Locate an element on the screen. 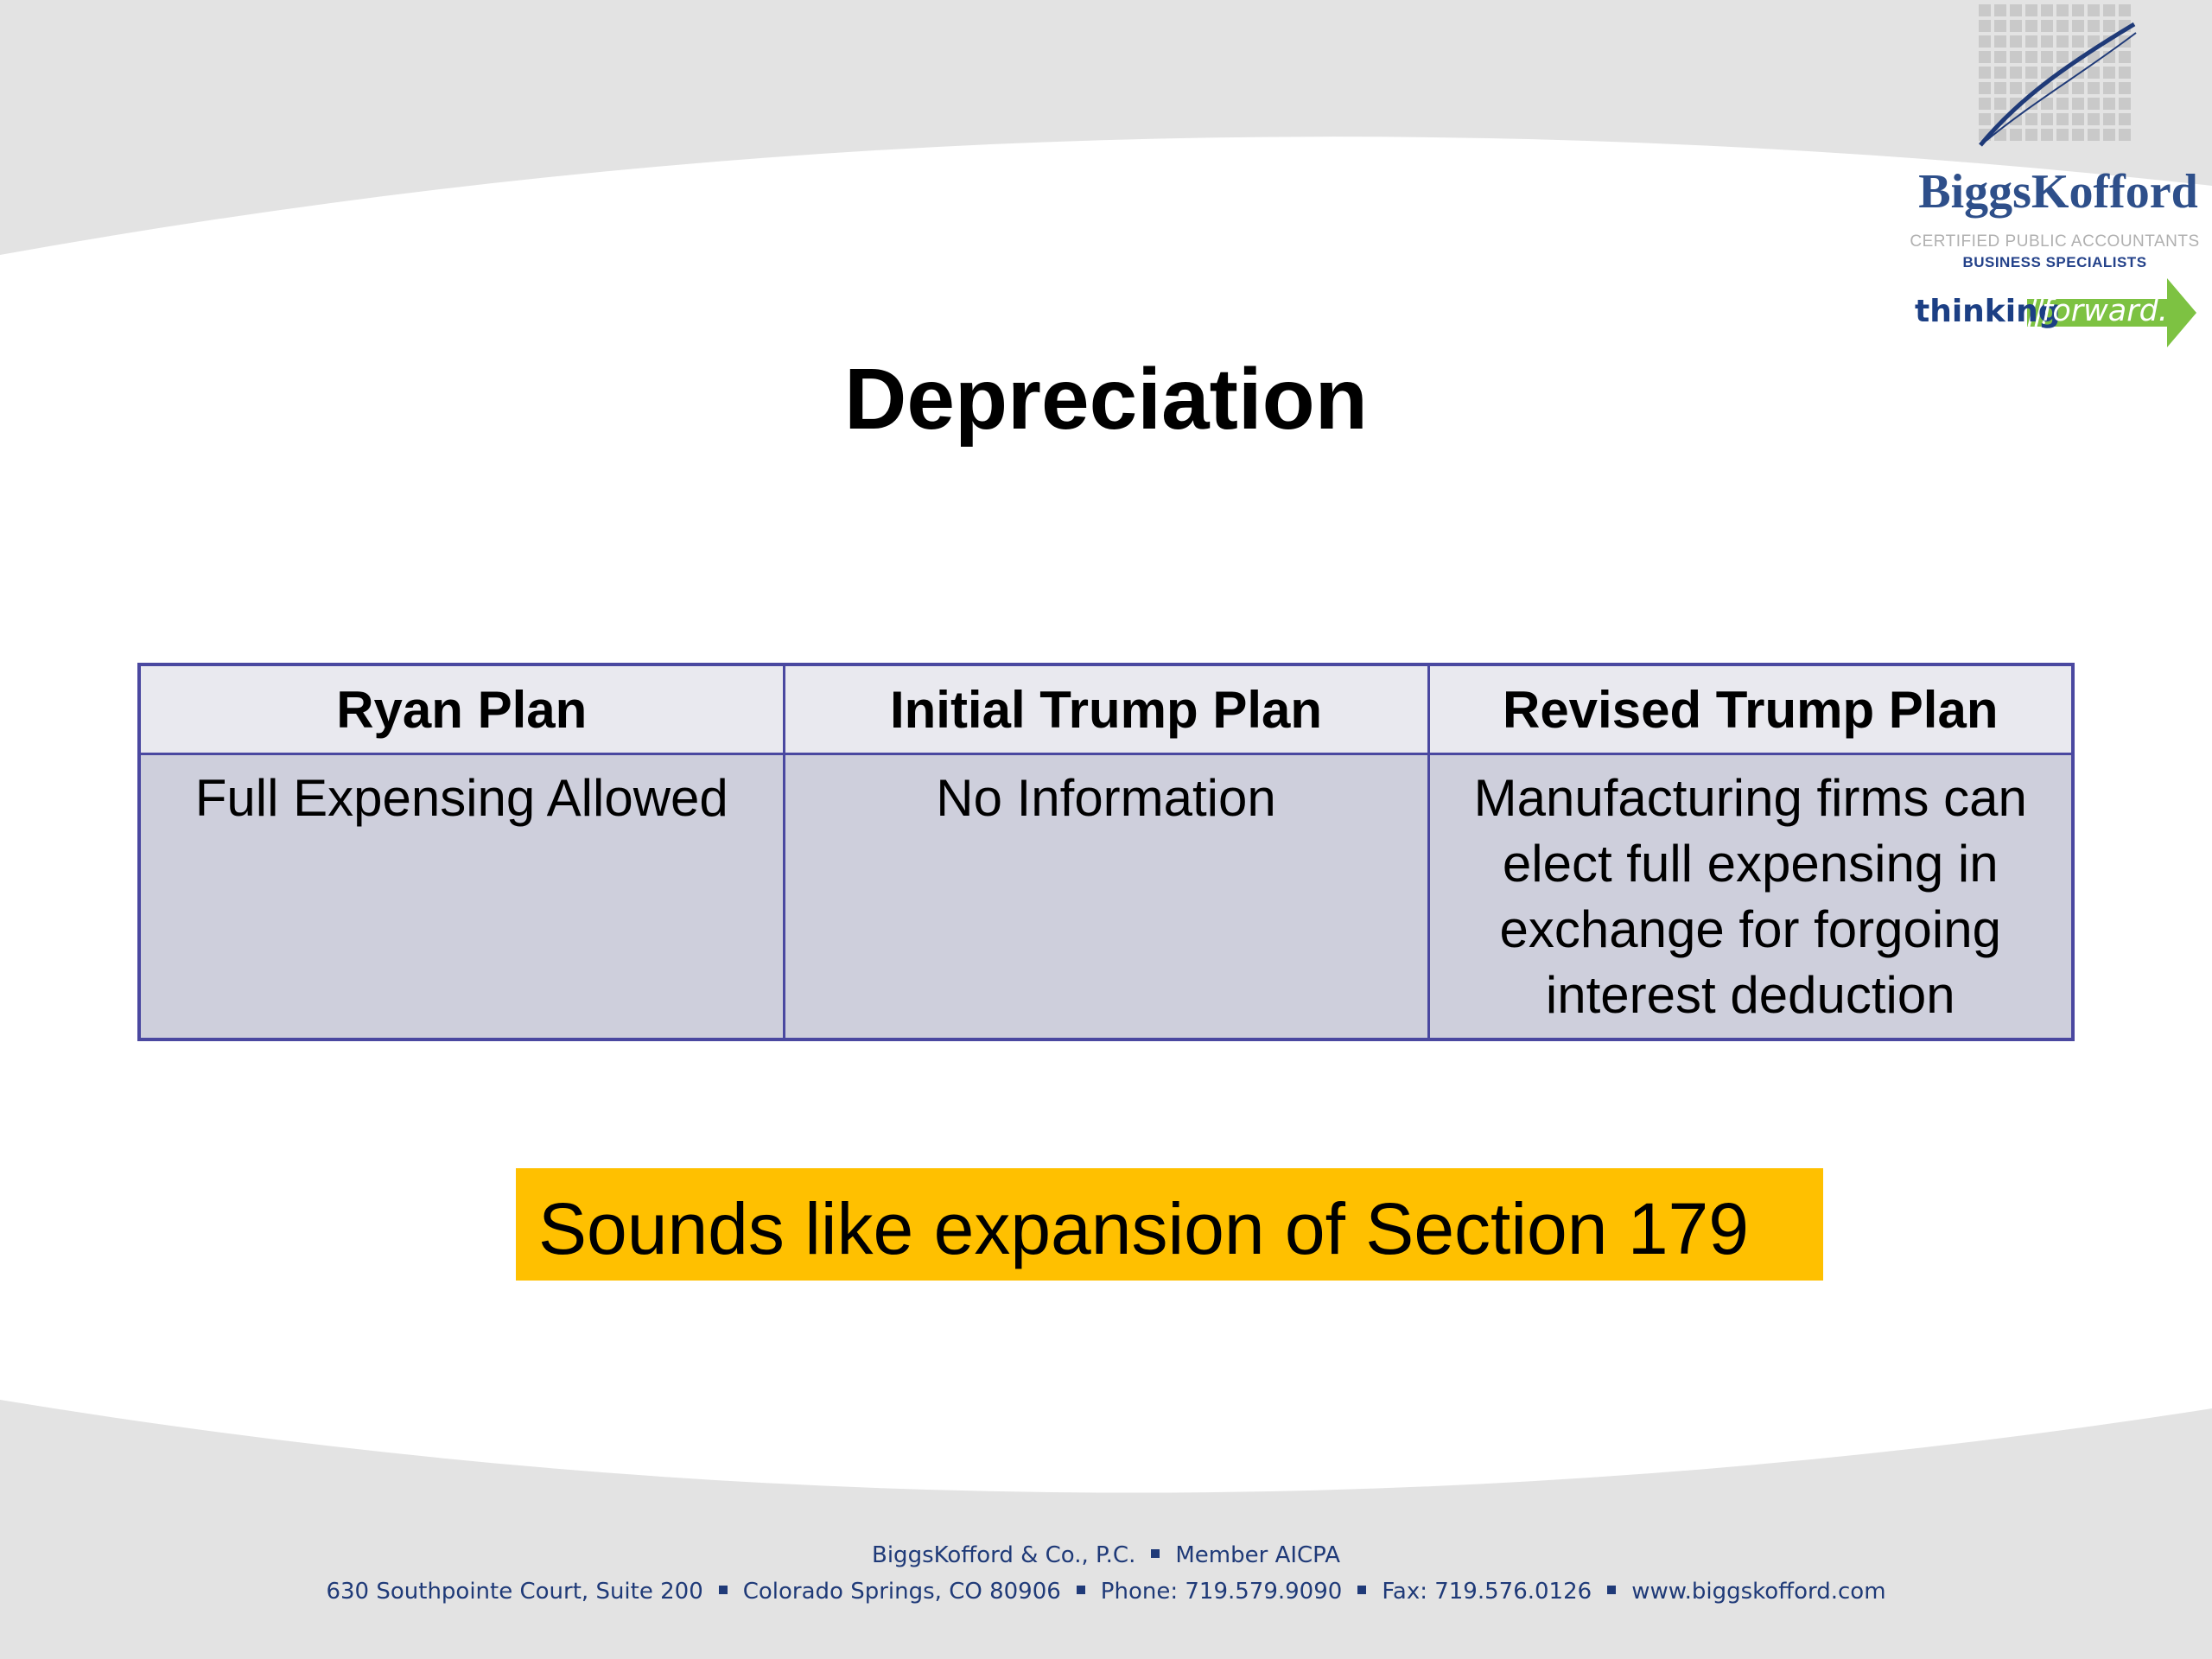 This screenshot has height=1659, width=2212. footer-membership: Member AICPA is located at coordinates (1257, 1555).